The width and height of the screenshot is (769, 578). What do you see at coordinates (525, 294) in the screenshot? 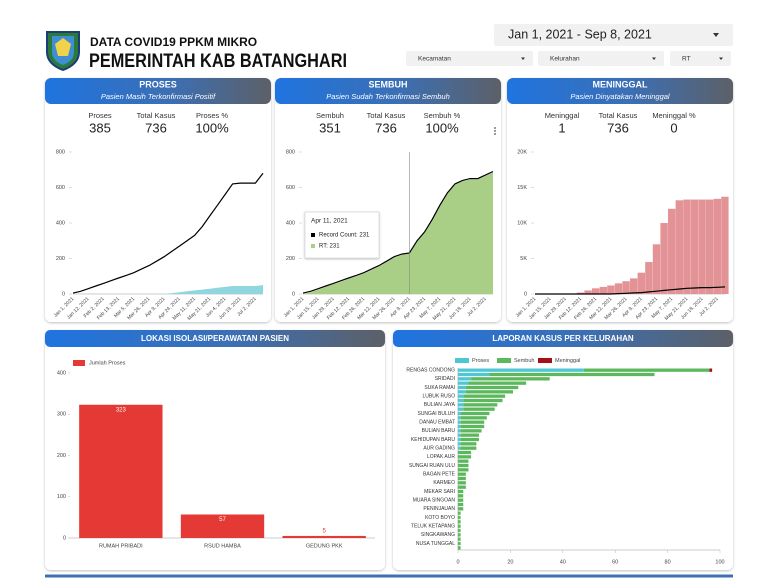
I see `y-tick-label: 0` at bounding box center [525, 294].